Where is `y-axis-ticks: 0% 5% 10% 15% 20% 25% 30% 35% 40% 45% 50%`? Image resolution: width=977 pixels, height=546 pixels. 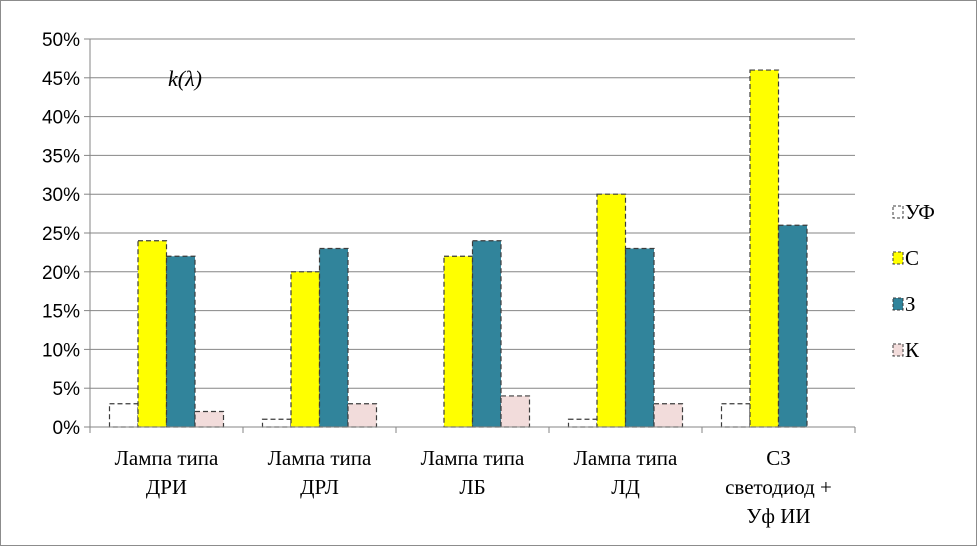
y-axis-ticks: 0% 5% 10% 15% 20% 25% 30% 35% 40% 45% 50% is located at coordinates (66, 234).